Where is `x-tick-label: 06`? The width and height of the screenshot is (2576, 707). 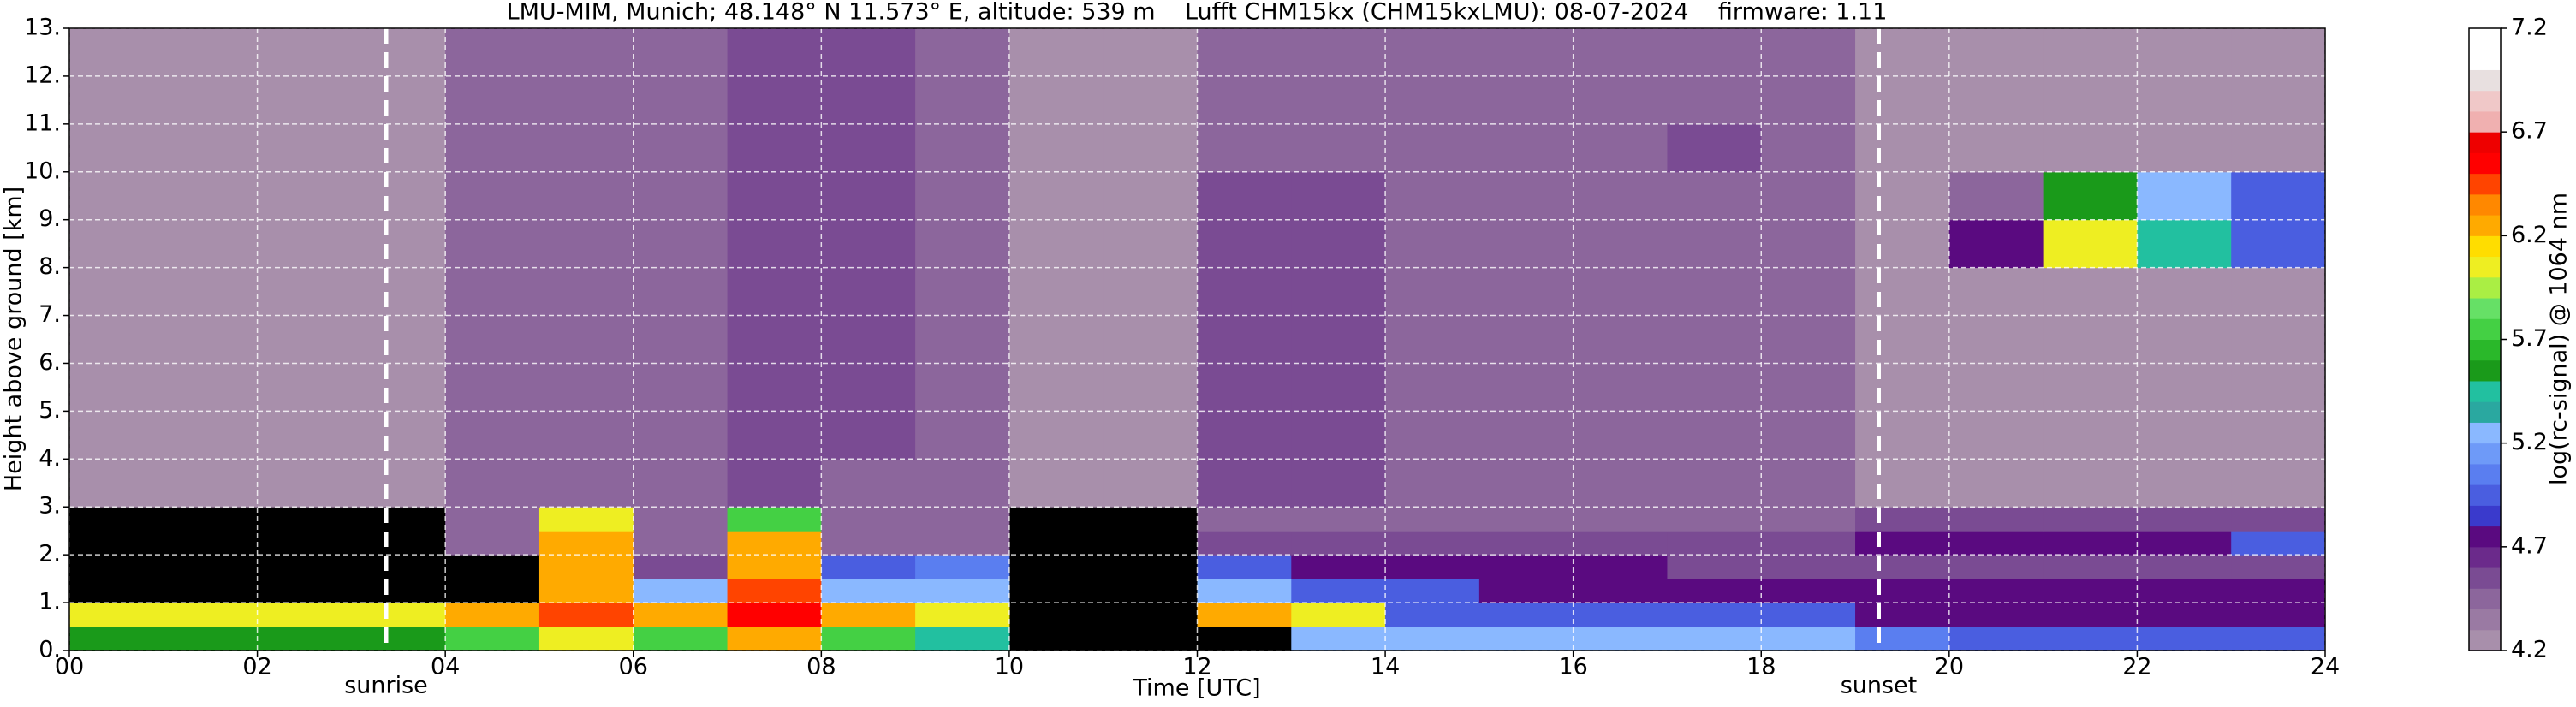
x-tick-label: 06 is located at coordinates (633, 667).